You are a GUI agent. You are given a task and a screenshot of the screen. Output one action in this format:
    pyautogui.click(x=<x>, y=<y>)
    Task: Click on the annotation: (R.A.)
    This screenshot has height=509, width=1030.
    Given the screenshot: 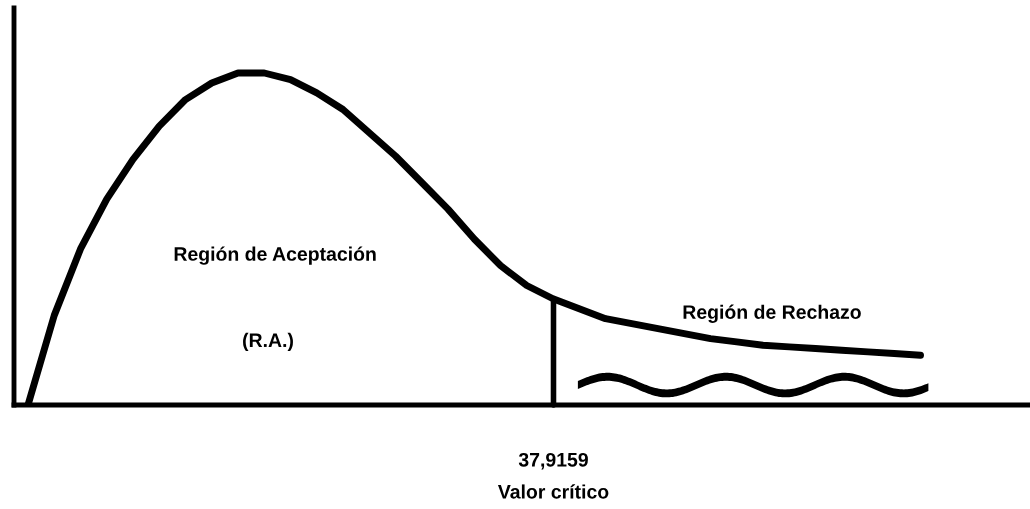 What is the action you would take?
    pyautogui.click(x=268, y=341)
    